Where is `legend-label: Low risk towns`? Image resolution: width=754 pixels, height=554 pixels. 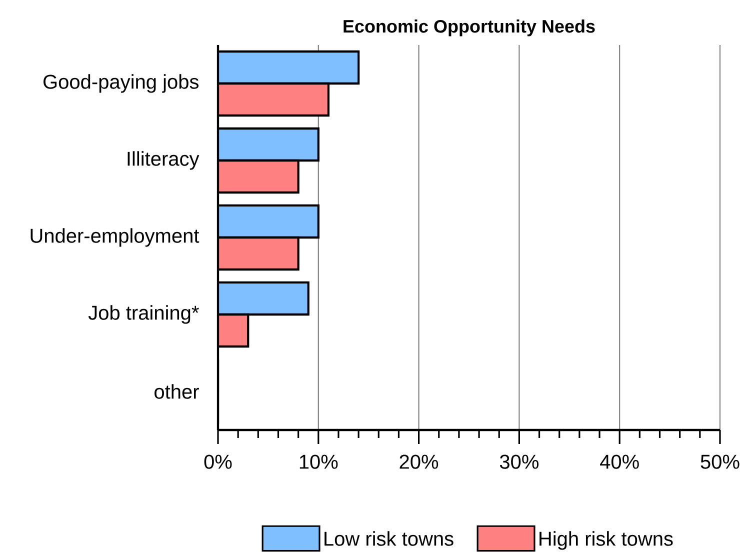 legend-label: Low risk towns is located at coordinates (389, 538).